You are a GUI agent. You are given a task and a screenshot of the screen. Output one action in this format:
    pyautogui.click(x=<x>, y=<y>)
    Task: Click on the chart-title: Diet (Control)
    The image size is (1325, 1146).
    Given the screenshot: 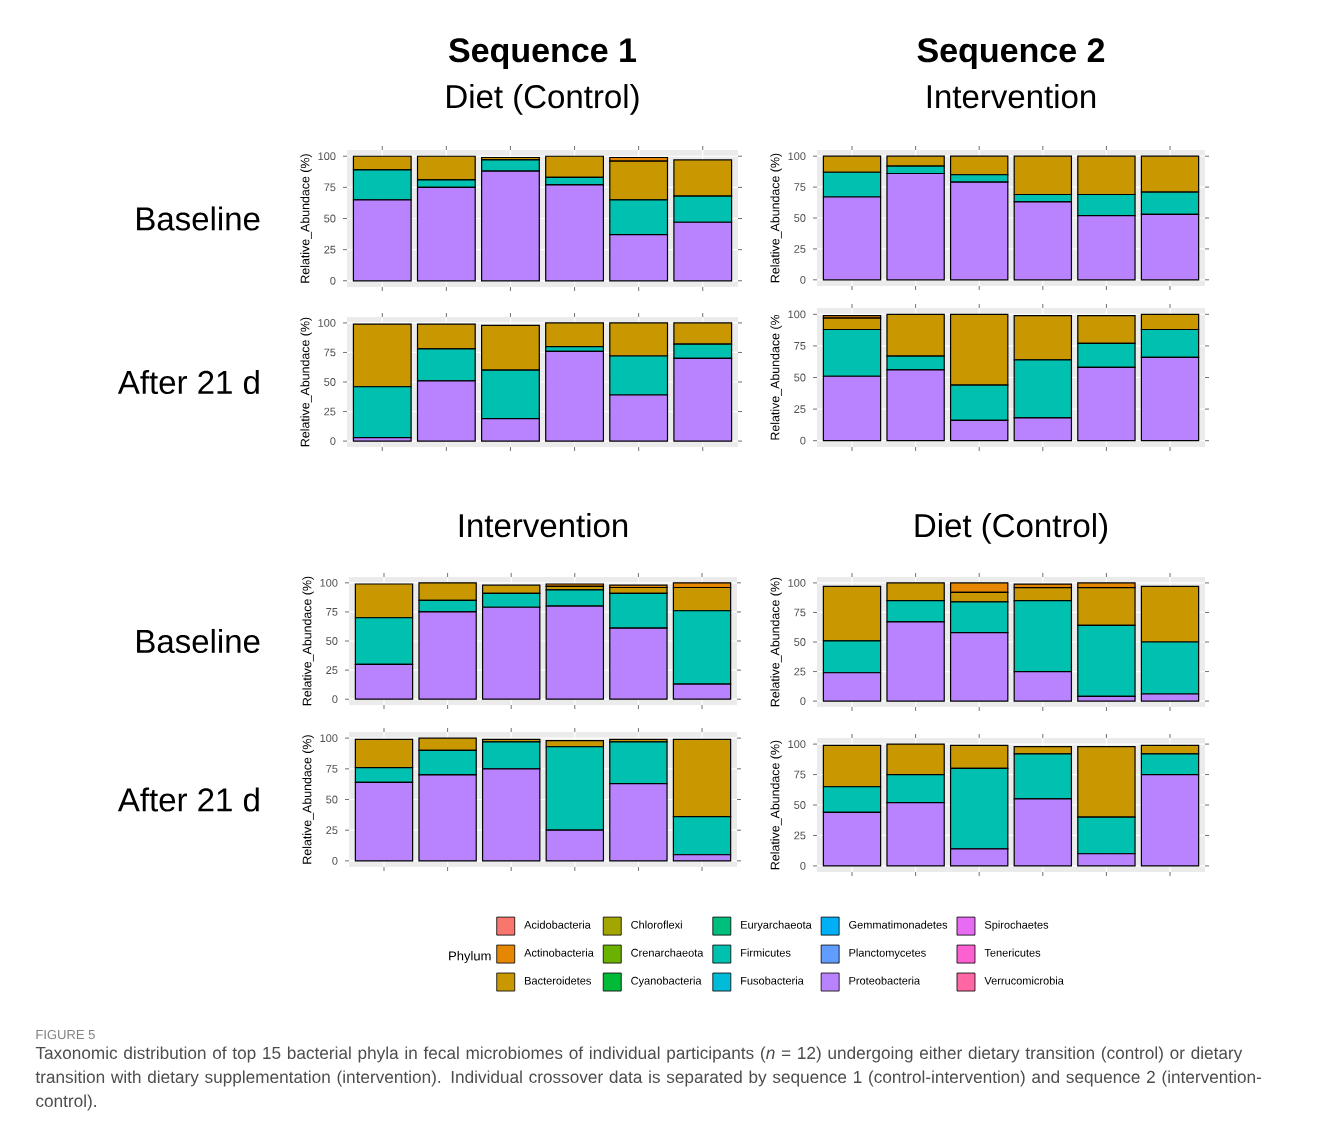 What is the action you would take?
    pyautogui.click(x=1011, y=528)
    